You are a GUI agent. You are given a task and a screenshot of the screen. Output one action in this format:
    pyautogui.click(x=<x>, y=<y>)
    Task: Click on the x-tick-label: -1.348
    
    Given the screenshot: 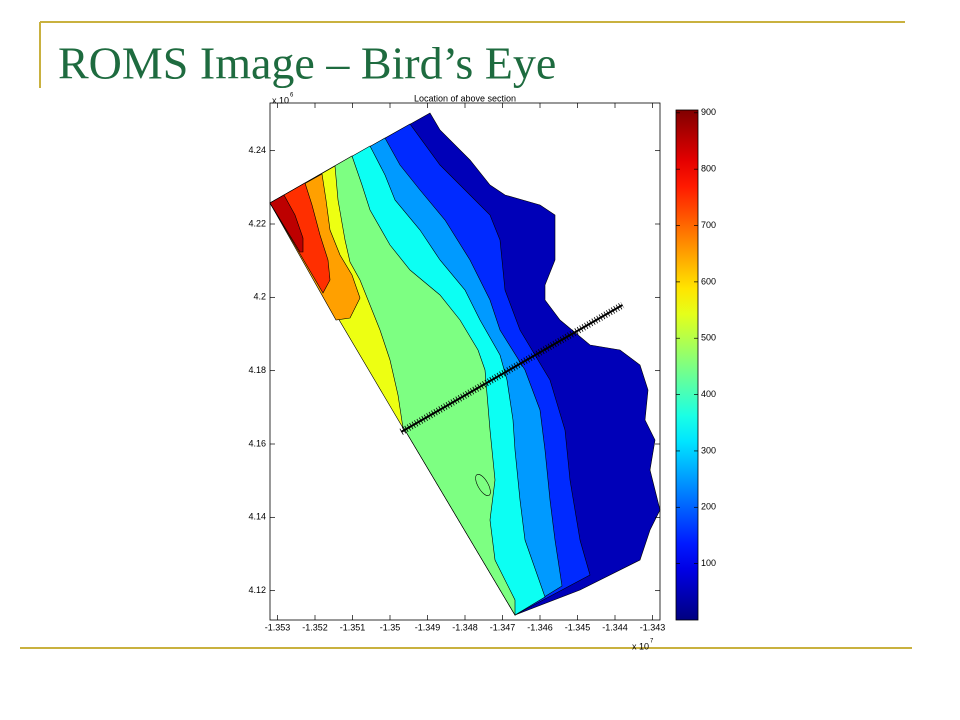 What is the action you would take?
    pyautogui.click(x=465, y=627)
    